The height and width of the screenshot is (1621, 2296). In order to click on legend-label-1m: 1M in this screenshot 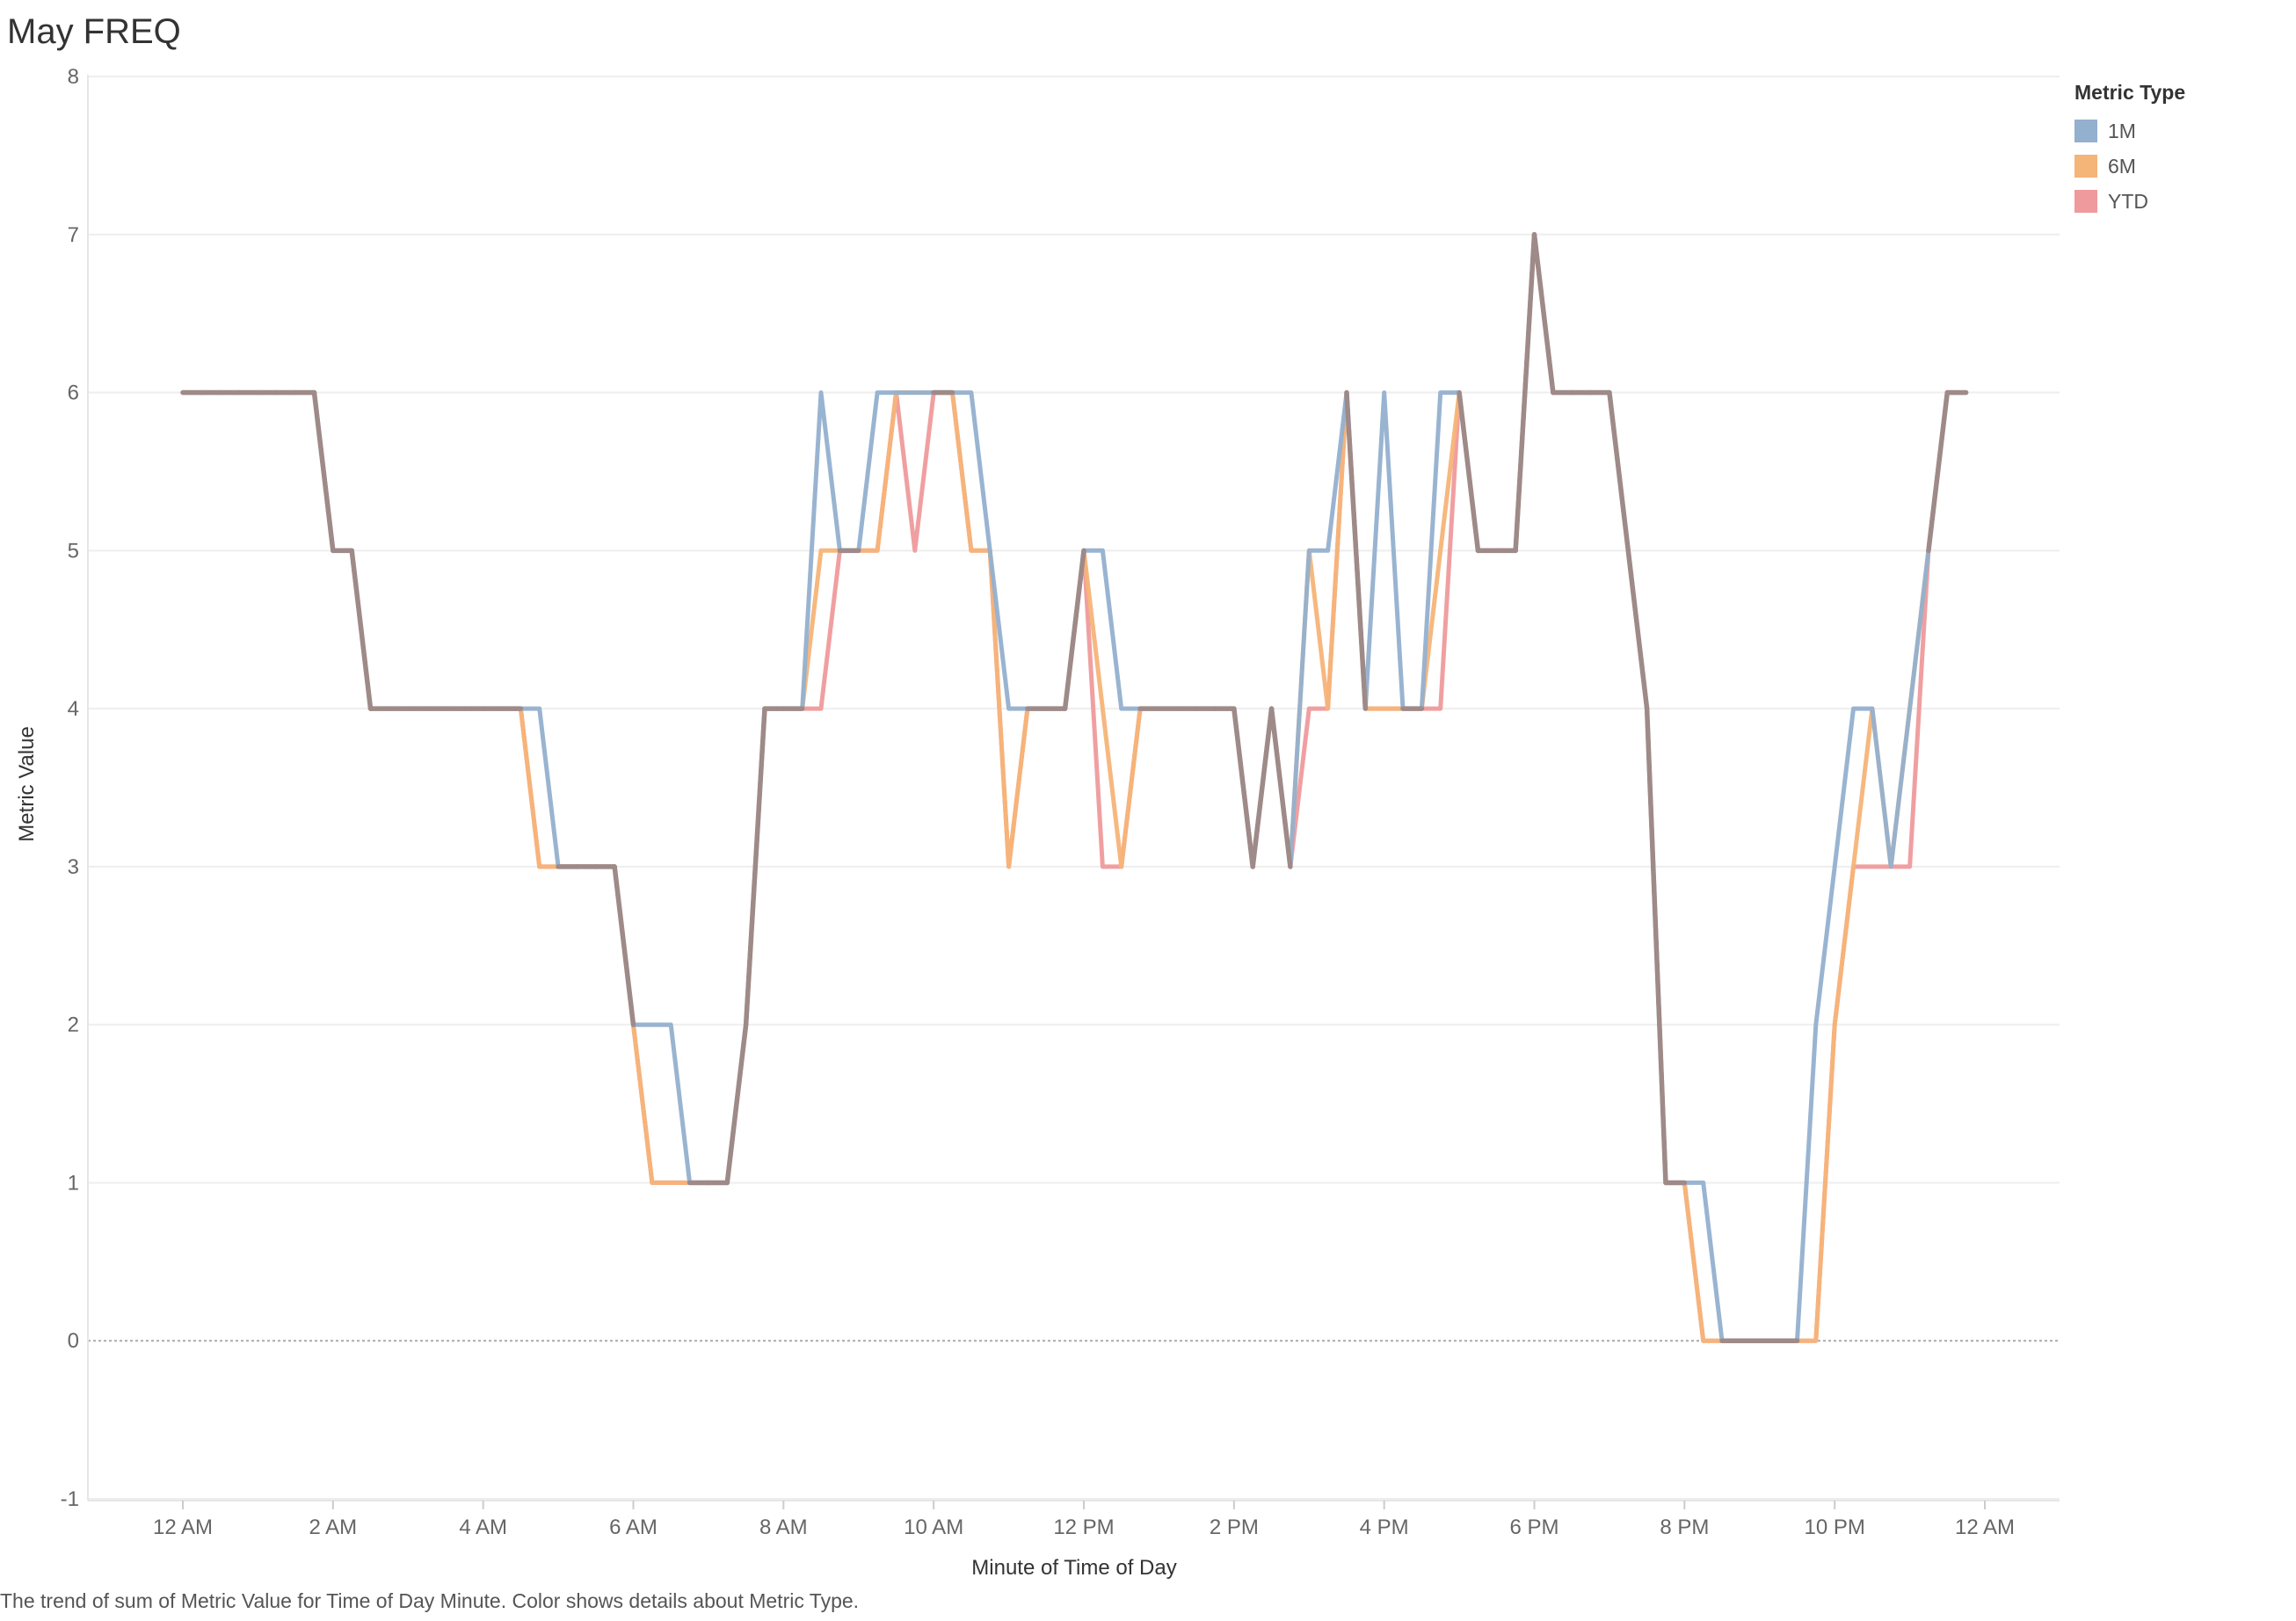, I will do `click(2122, 130)`.